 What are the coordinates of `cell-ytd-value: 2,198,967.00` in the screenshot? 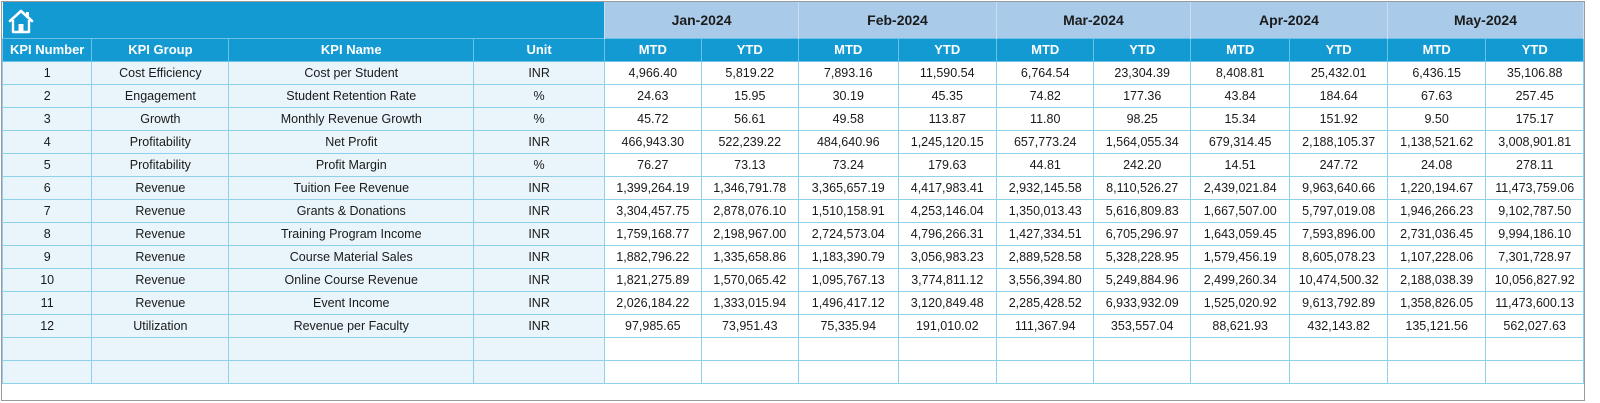 It's located at (750, 233).